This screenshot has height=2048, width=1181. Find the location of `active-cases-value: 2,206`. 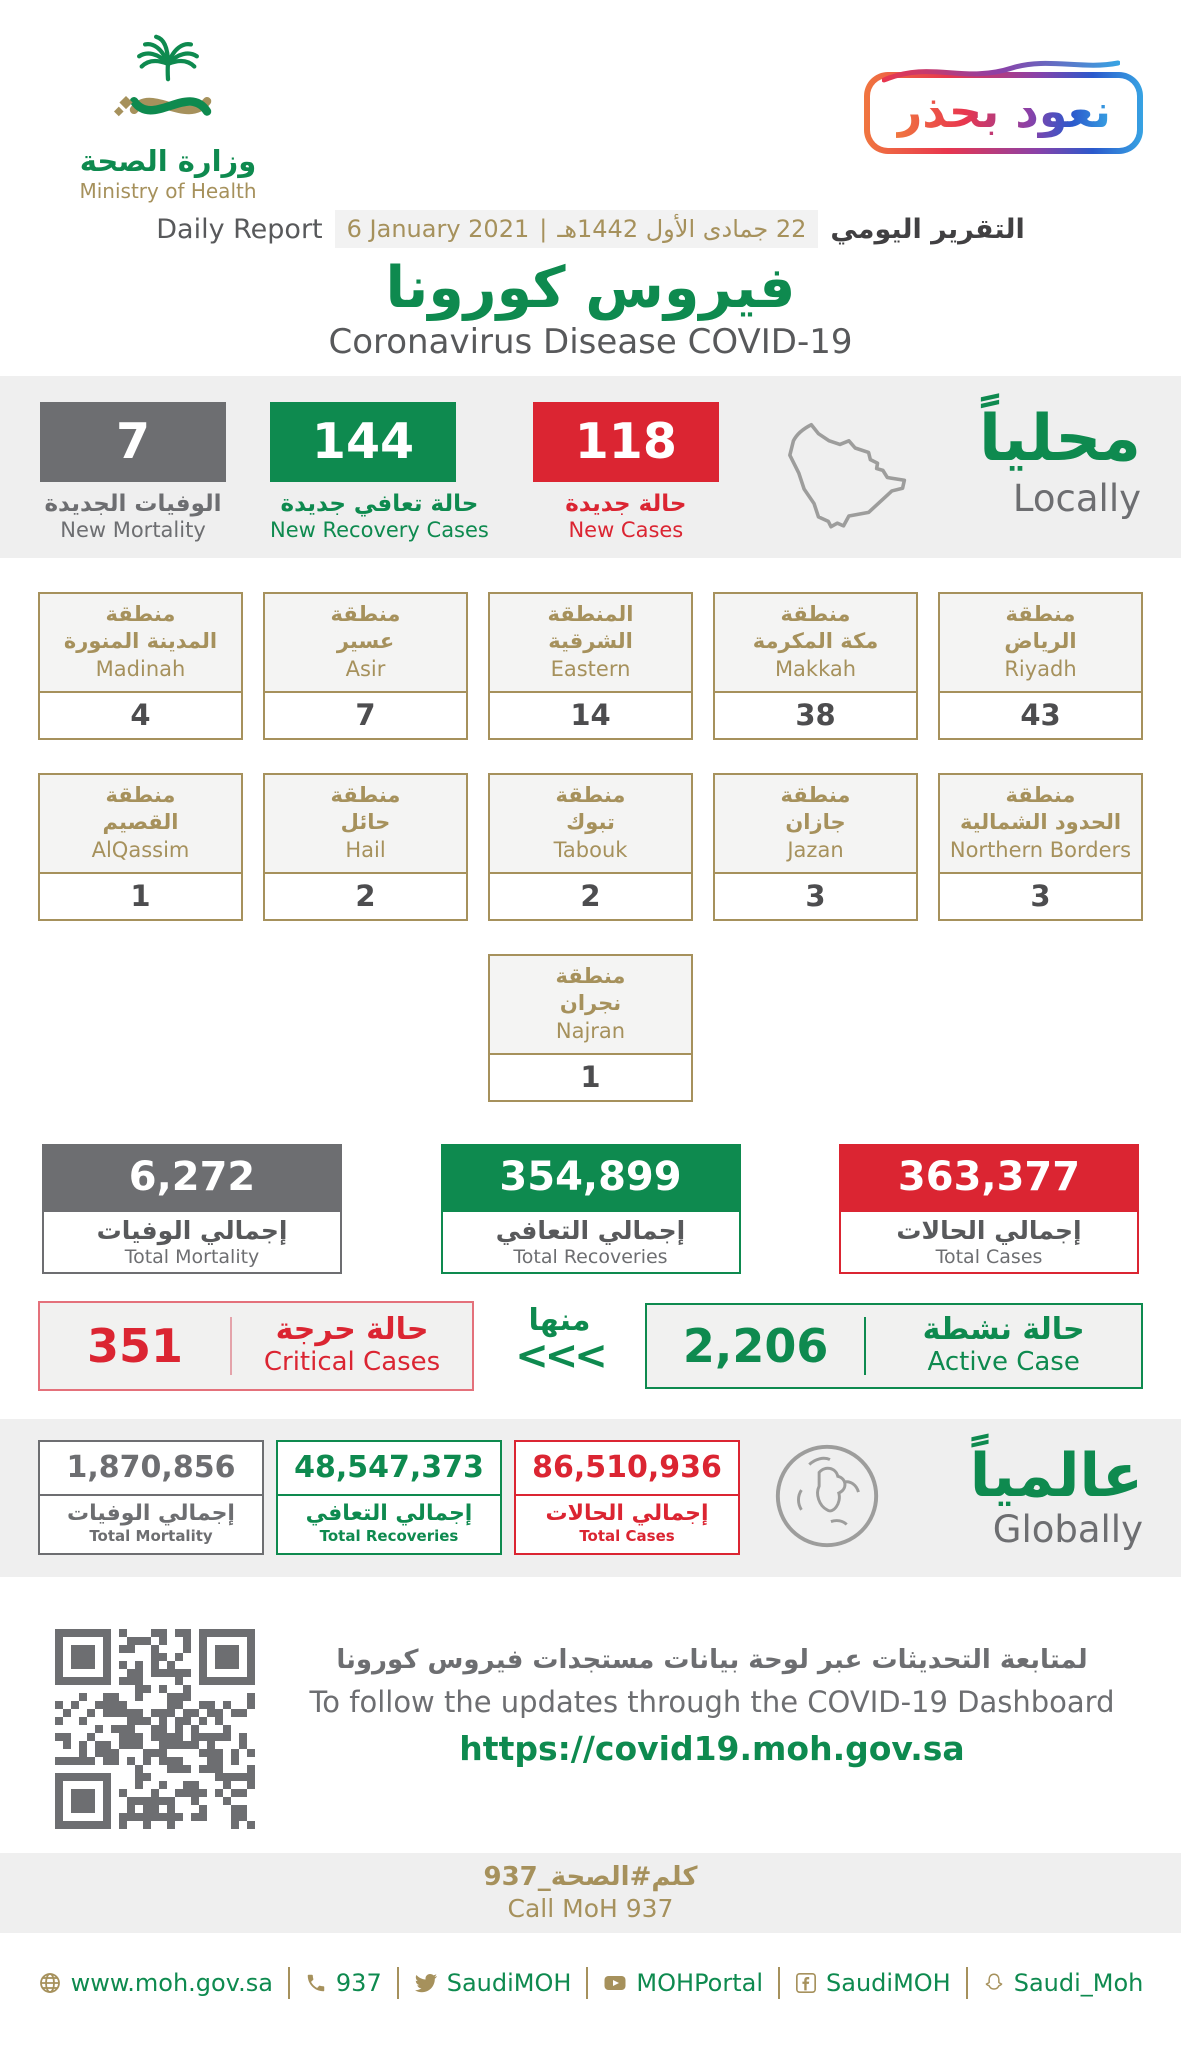

active-cases-value: 2,206 is located at coordinates (755, 1345).